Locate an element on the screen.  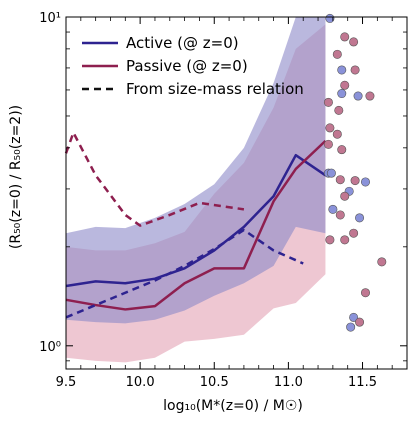
scatter-points is located at coordinates (355, 172).